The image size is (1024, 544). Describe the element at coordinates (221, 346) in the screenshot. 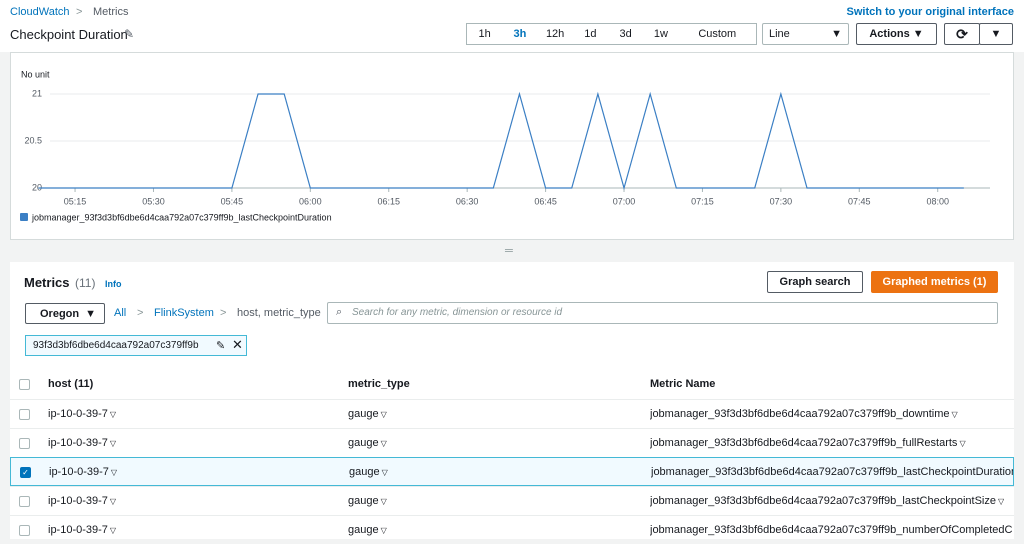

I see `edit-token: ✎` at that location.